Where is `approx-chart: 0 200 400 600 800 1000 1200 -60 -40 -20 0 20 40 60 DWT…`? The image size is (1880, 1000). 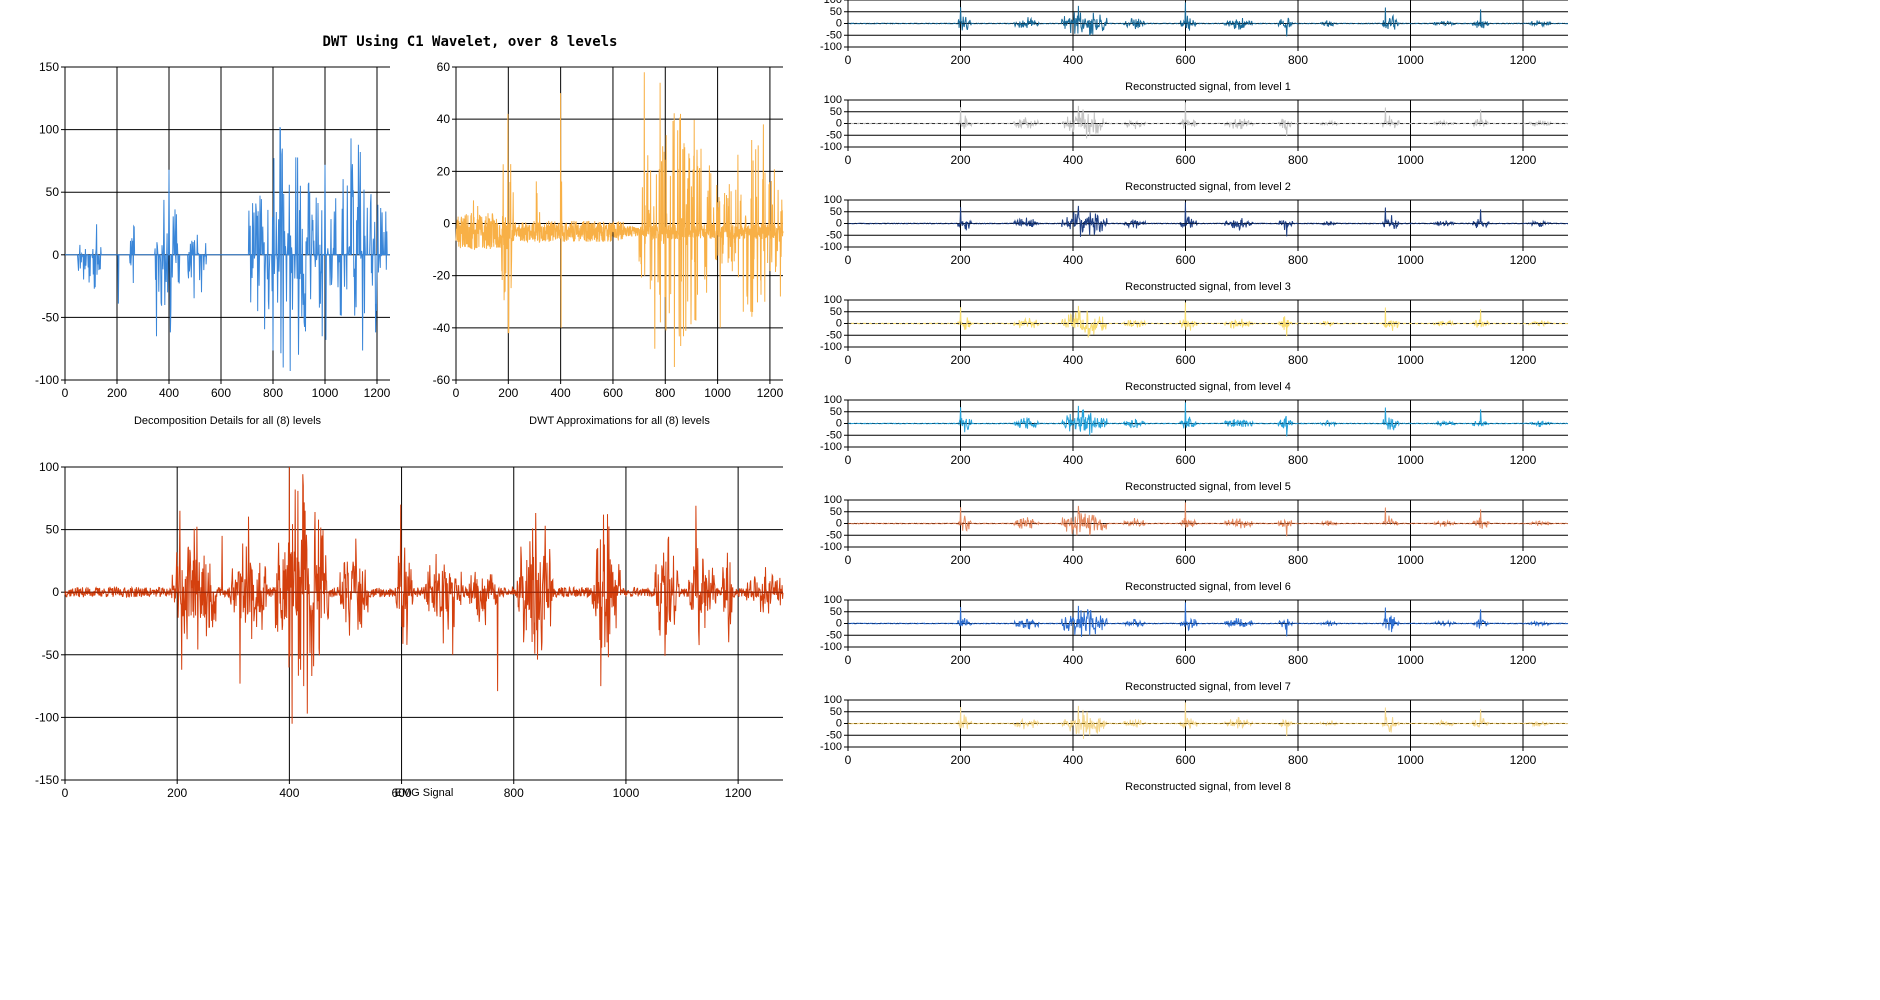
approx-chart: 0 200 400 600 800 1000 1200 -60 -40 -20 0 20 40 60 DWT… is located at coordinates (608, 243).